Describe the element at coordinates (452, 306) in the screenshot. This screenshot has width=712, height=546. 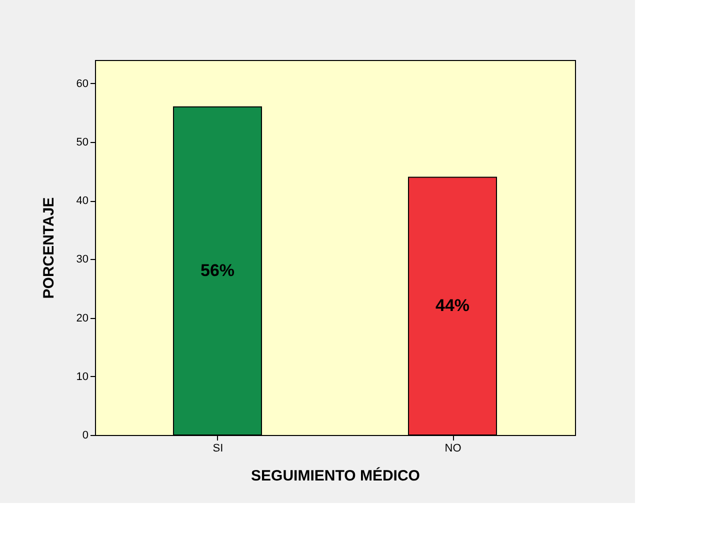
I see `data-label: 44%` at that location.